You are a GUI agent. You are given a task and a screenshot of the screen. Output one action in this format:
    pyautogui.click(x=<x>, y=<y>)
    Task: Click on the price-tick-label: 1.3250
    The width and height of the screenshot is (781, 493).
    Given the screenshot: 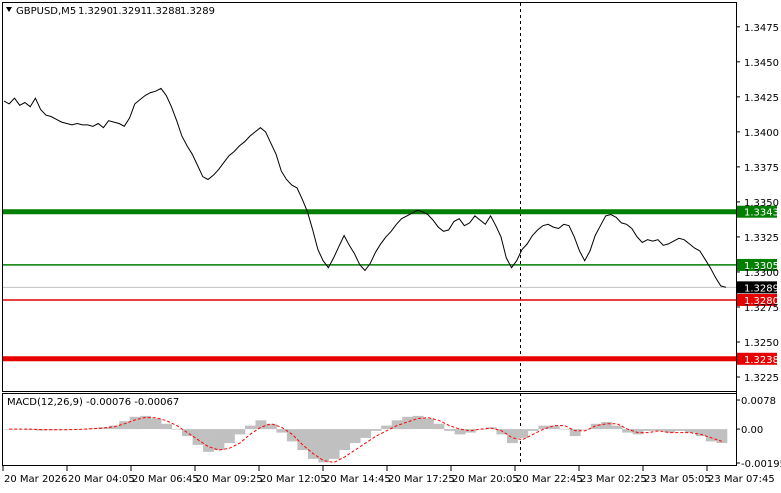 What is the action you would take?
    pyautogui.click(x=761, y=343)
    